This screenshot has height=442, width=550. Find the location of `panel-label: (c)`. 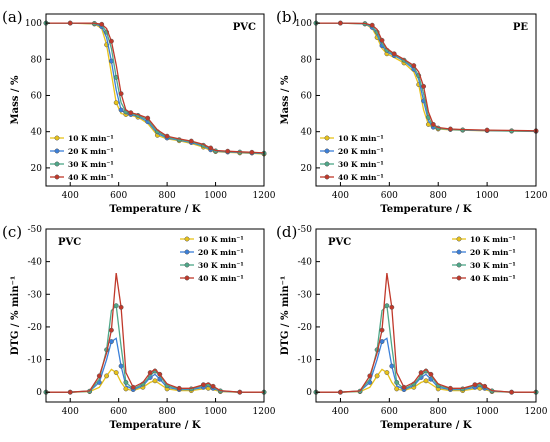

panel-label: (c) is located at coordinates (12, 232).